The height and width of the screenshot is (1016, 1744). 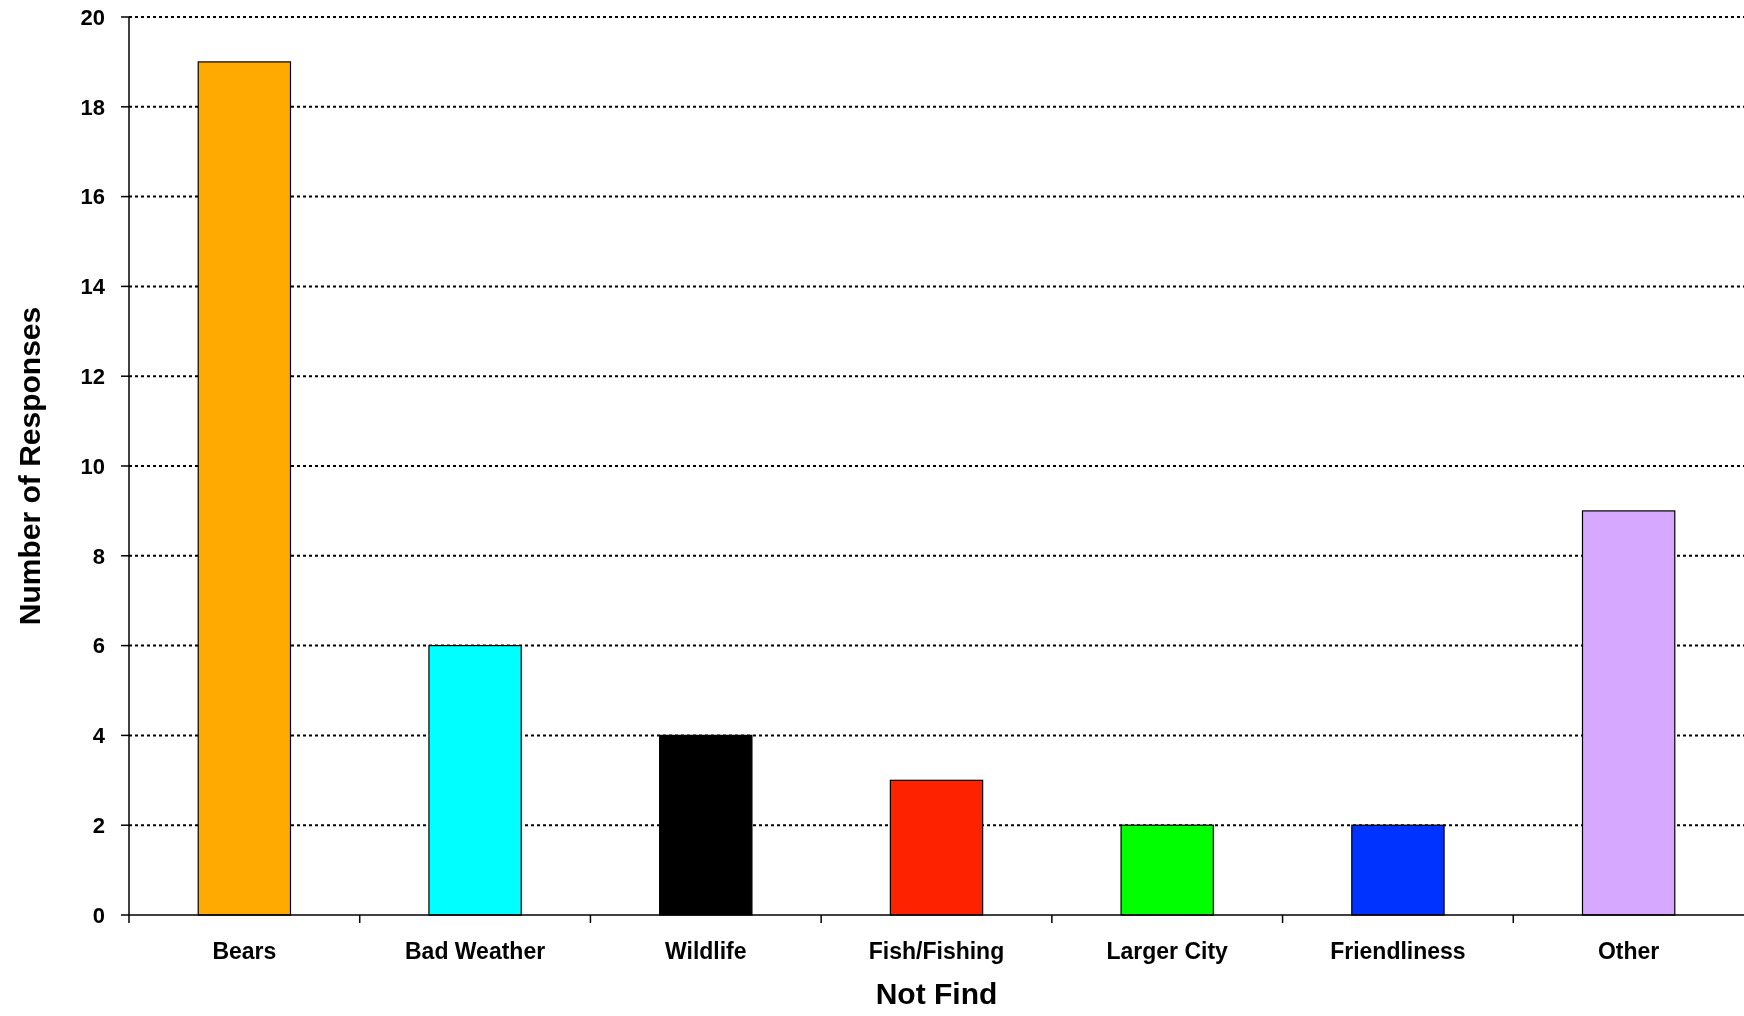 What do you see at coordinates (98, 646) in the screenshot?
I see `y-tick-label: 6` at bounding box center [98, 646].